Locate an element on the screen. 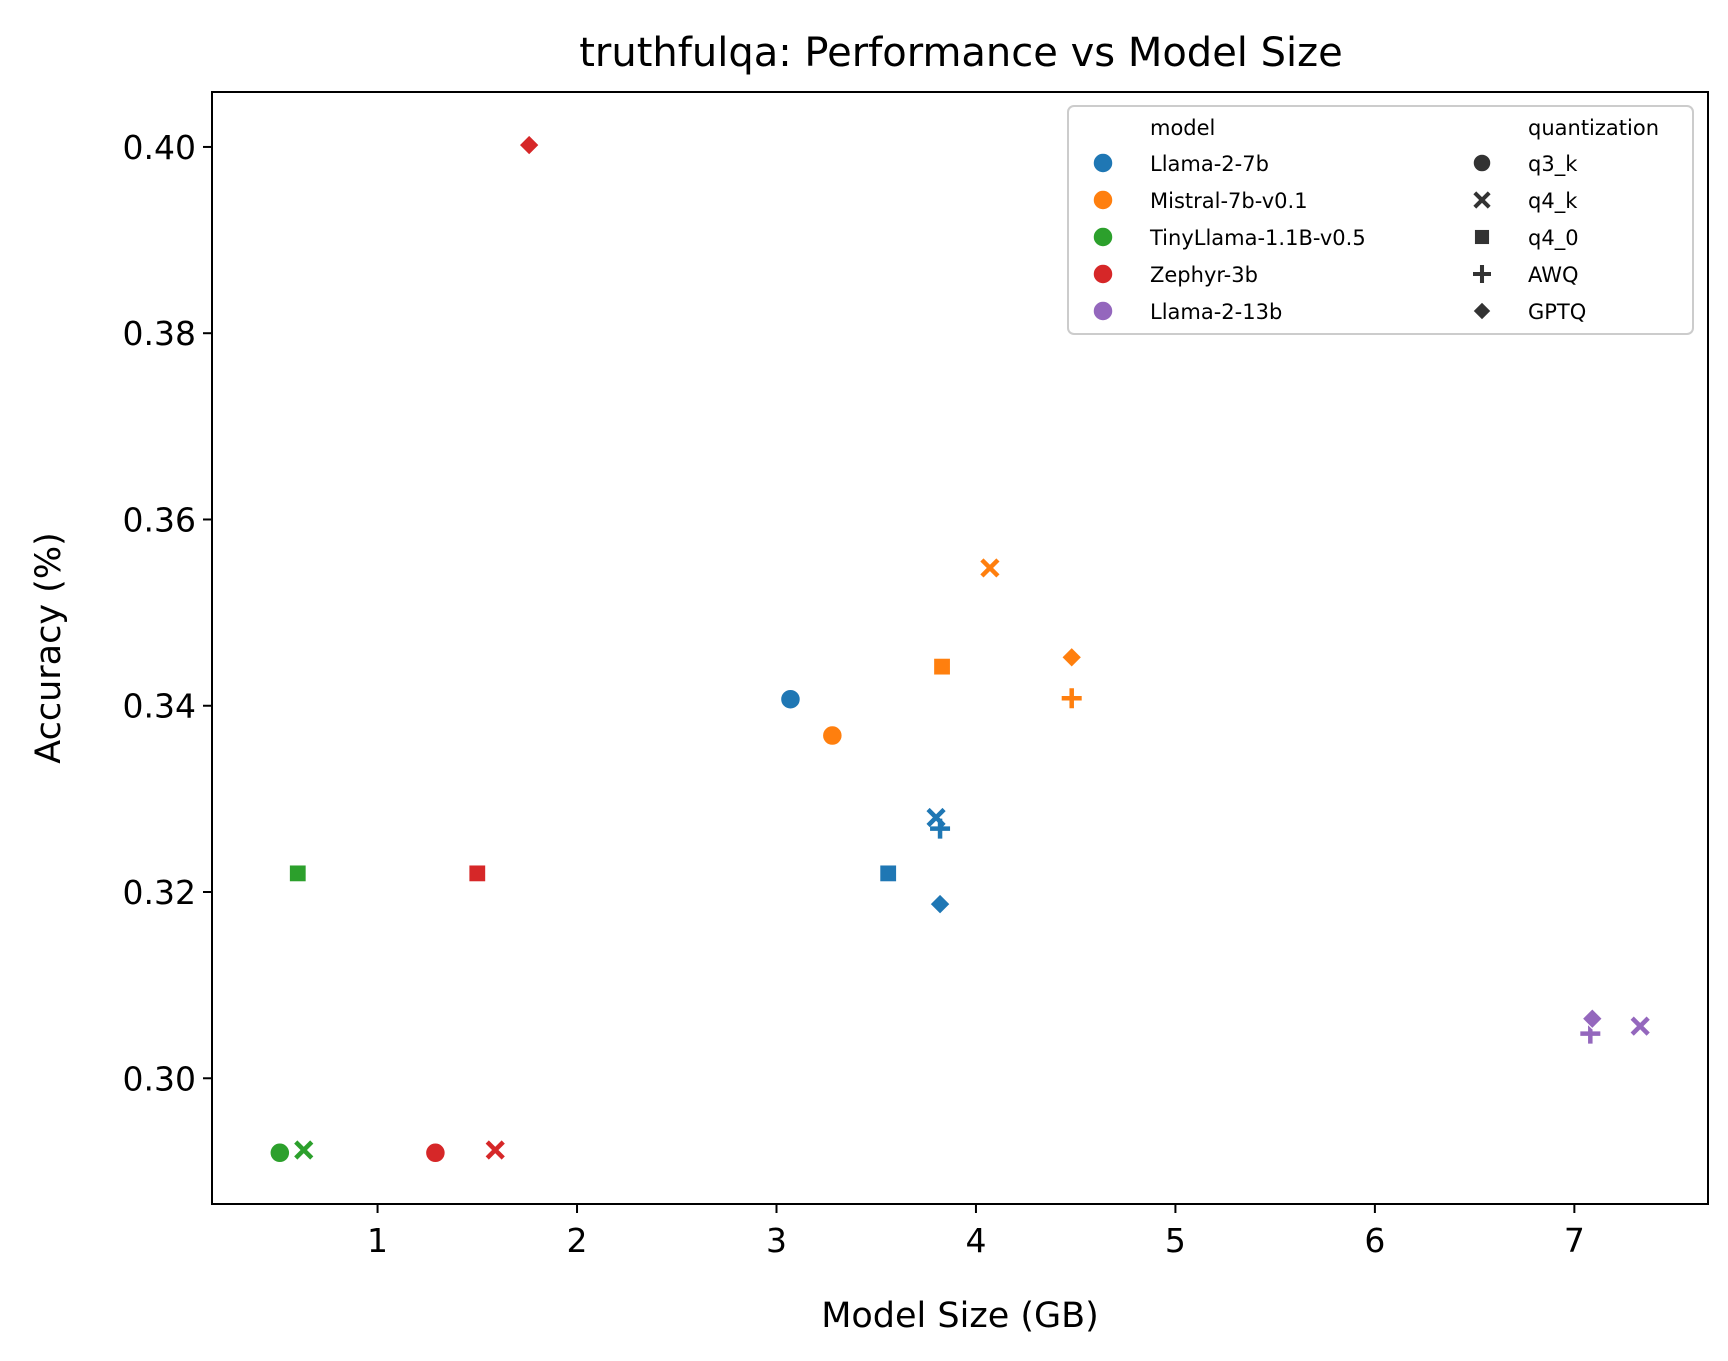 The image size is (1728, 1361). y-axis-label: Accuracy (%) is located at coordinates (49, 647).